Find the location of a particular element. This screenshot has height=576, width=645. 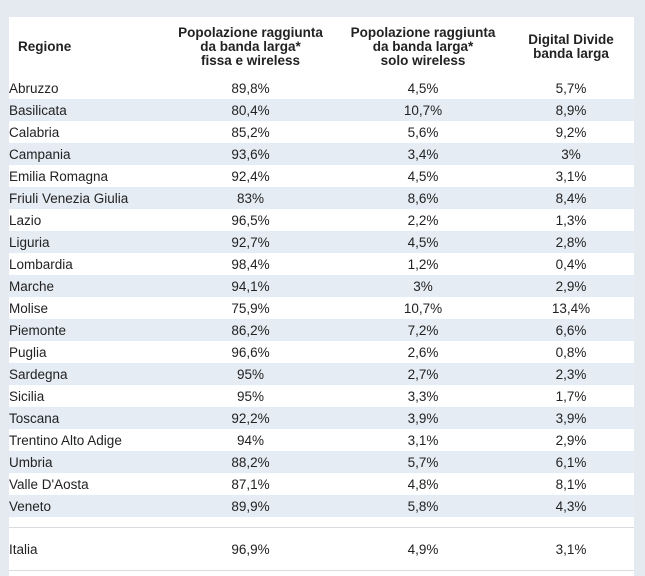

row-fissa-wireless: 96,5% is located at coordinates (250, 220).